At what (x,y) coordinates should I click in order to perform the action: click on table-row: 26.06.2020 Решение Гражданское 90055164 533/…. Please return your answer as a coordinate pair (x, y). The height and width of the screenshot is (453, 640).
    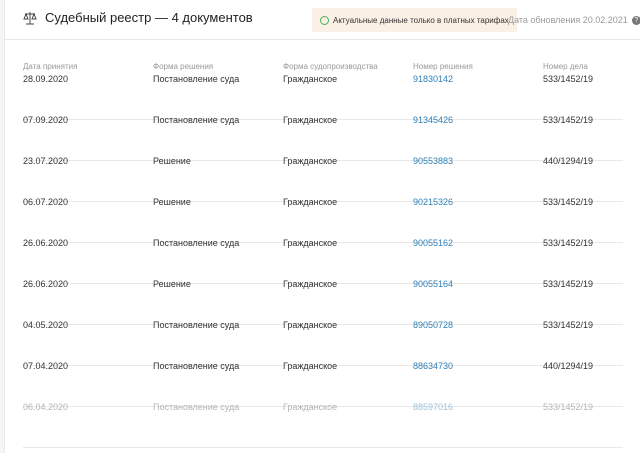
    Looking at the image, I should click on (322, 302).